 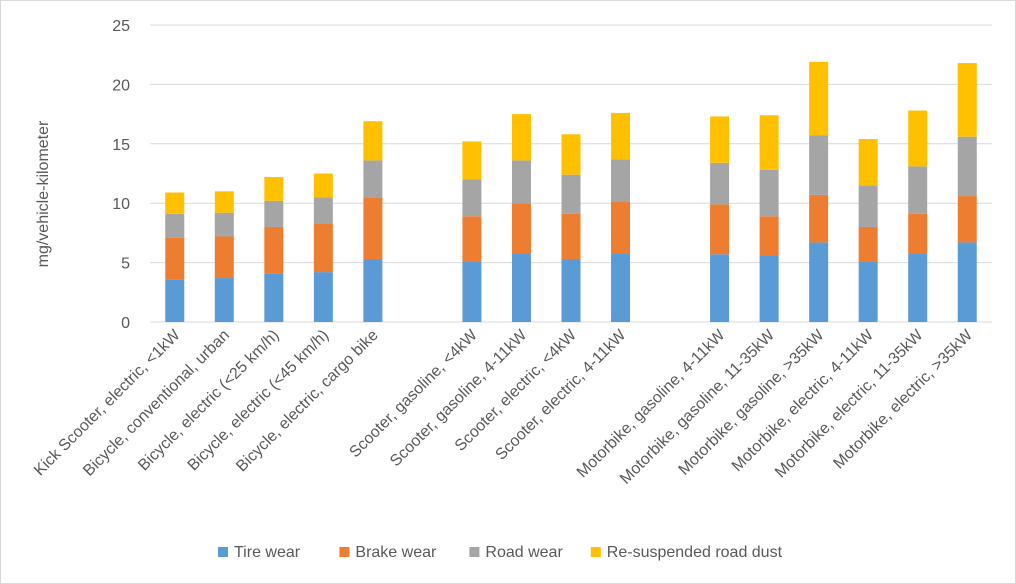 What do you see at coordinates (125, 323) in the screenshot?
I see `y-tick-label: 0` at bounding box center [125, 323].